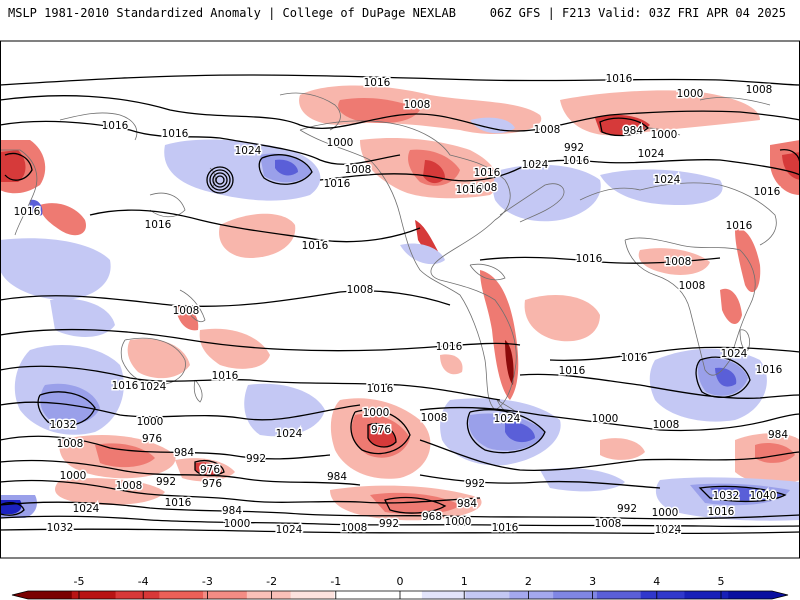 The image size is (800, 600). I want to click on colorbar-tick-label: -1, so click(335, 581).